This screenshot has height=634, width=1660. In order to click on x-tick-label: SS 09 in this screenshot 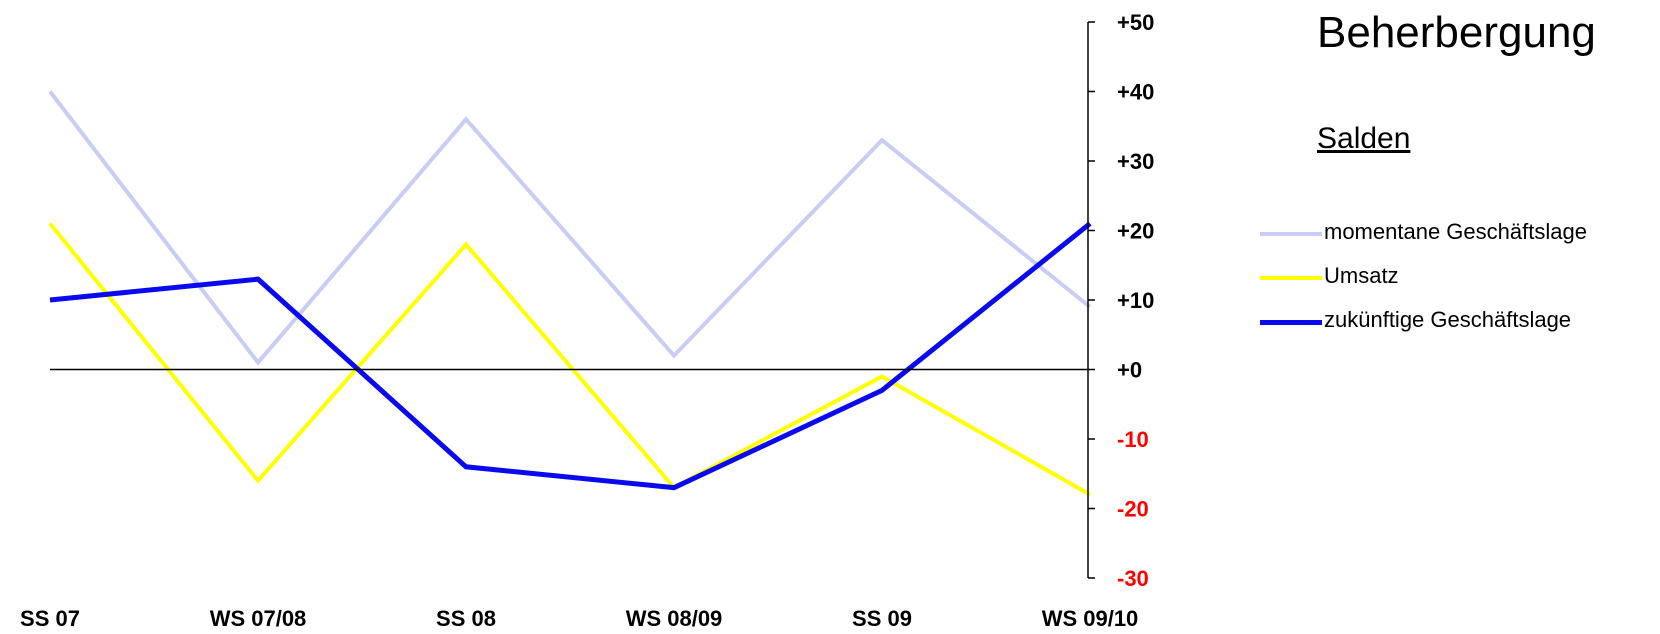, I will do `click(882, 618)`.